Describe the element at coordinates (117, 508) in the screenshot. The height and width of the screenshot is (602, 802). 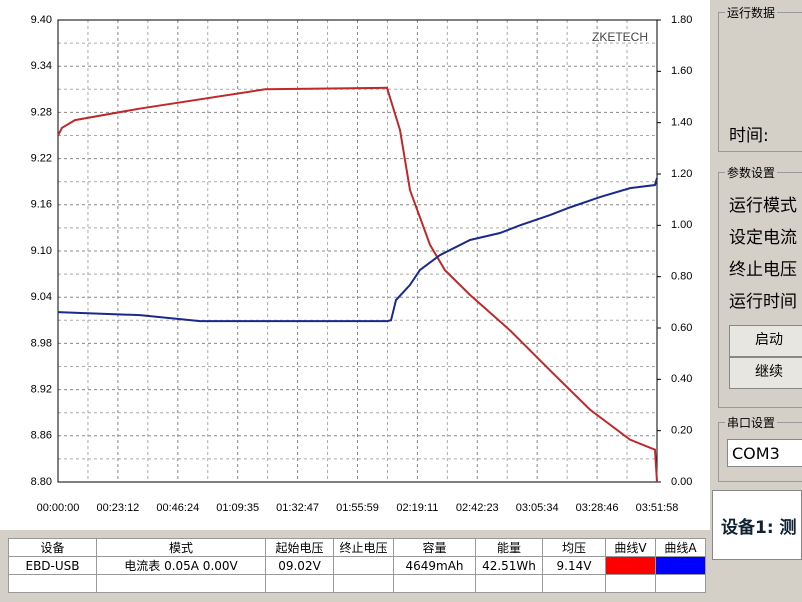
I see `x-tick-label: 00:23:12` at that location.